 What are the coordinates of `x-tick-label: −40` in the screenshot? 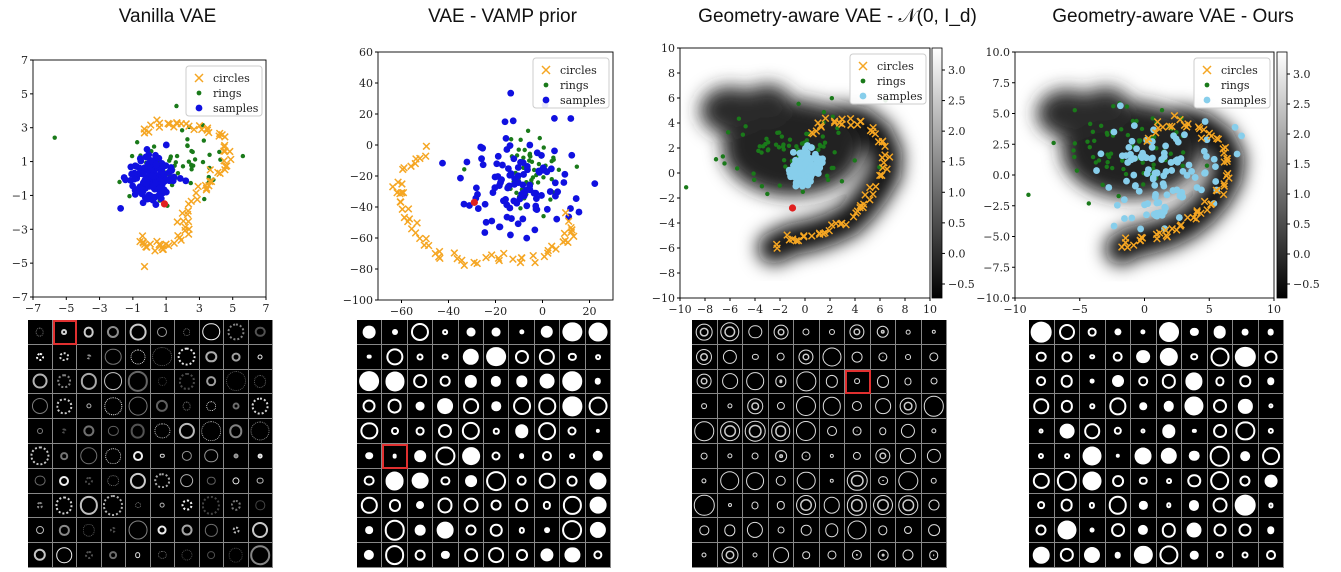 It's located at (448, 311).